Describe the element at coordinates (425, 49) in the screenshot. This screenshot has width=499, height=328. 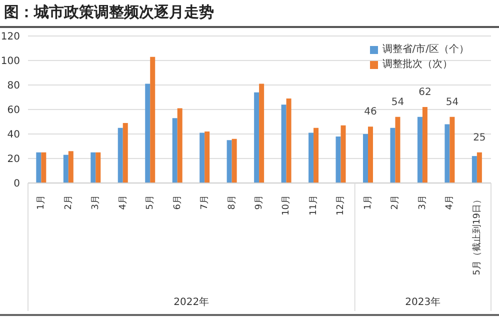
I see `legend-label: 调整省/市/区（个）` at that location.